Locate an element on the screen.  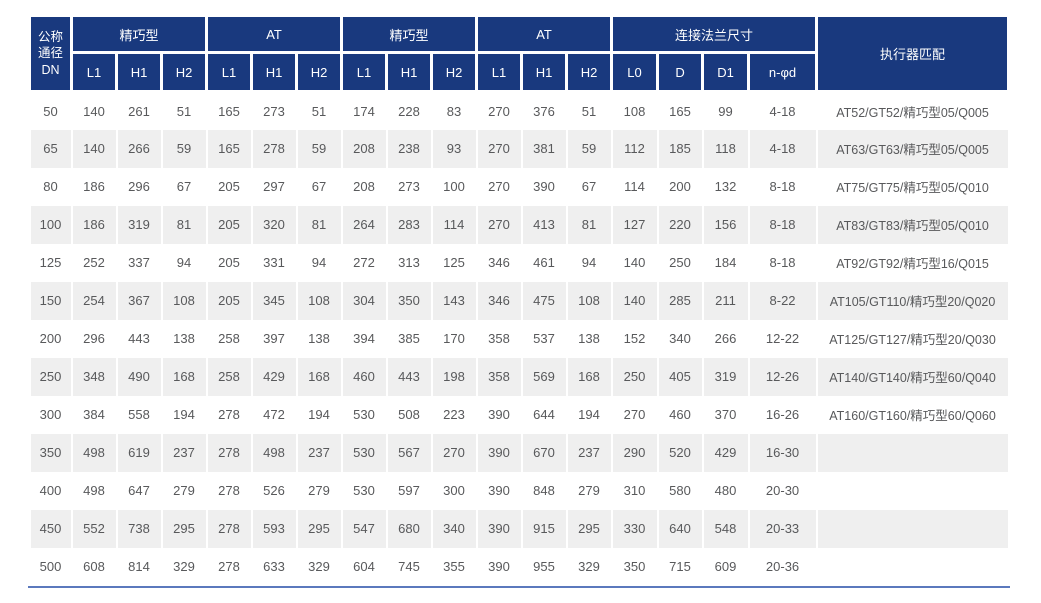
group-header-flange: 连接法兰尺寸 is located at coordinates (714, 34).